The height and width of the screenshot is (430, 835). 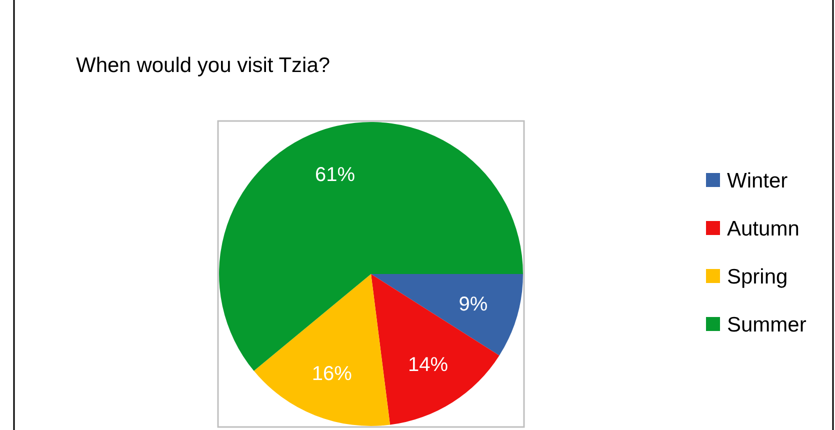 What do you see at coordinates (757, 276) in the screenshot?
I see `legend-label: Spring` at bounding box center [757, 276].